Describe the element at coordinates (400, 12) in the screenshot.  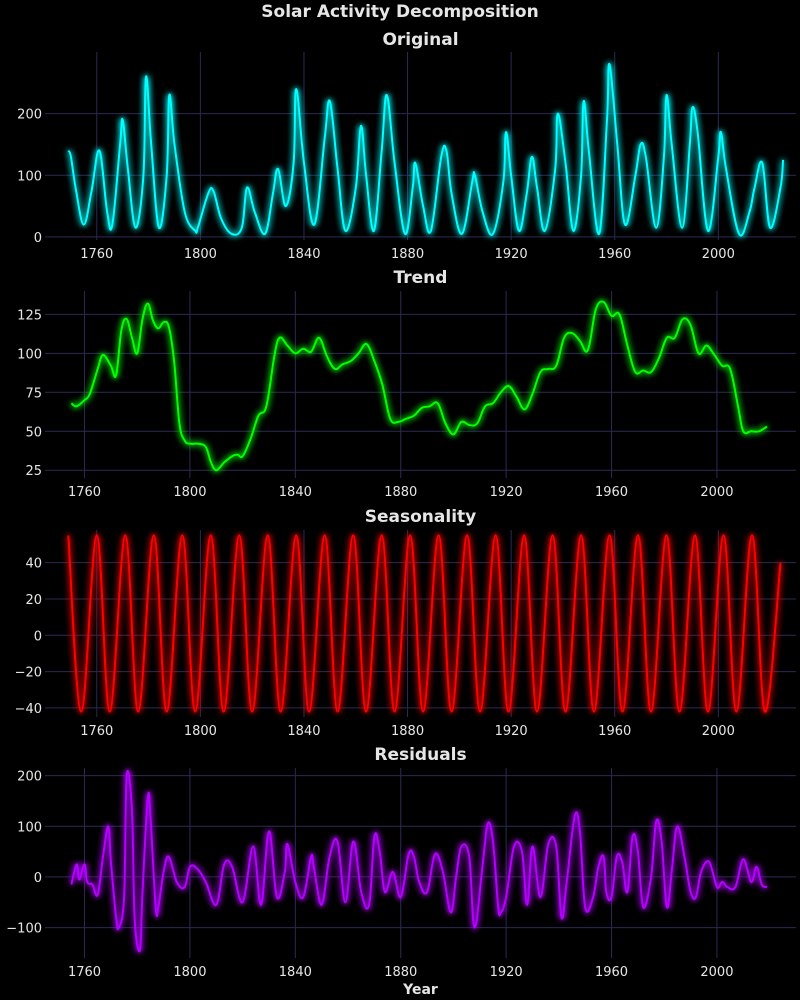
I see `figure-title: Solar Activity Decomposition` at that location.